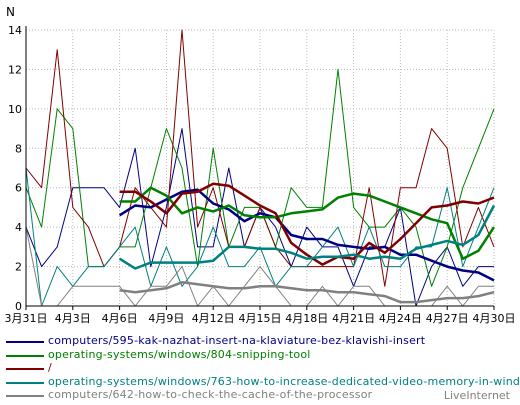 The width and height of the screenshot is (520, 405). I want to click on x-tick-label: 4月9日, so click(166, 318).